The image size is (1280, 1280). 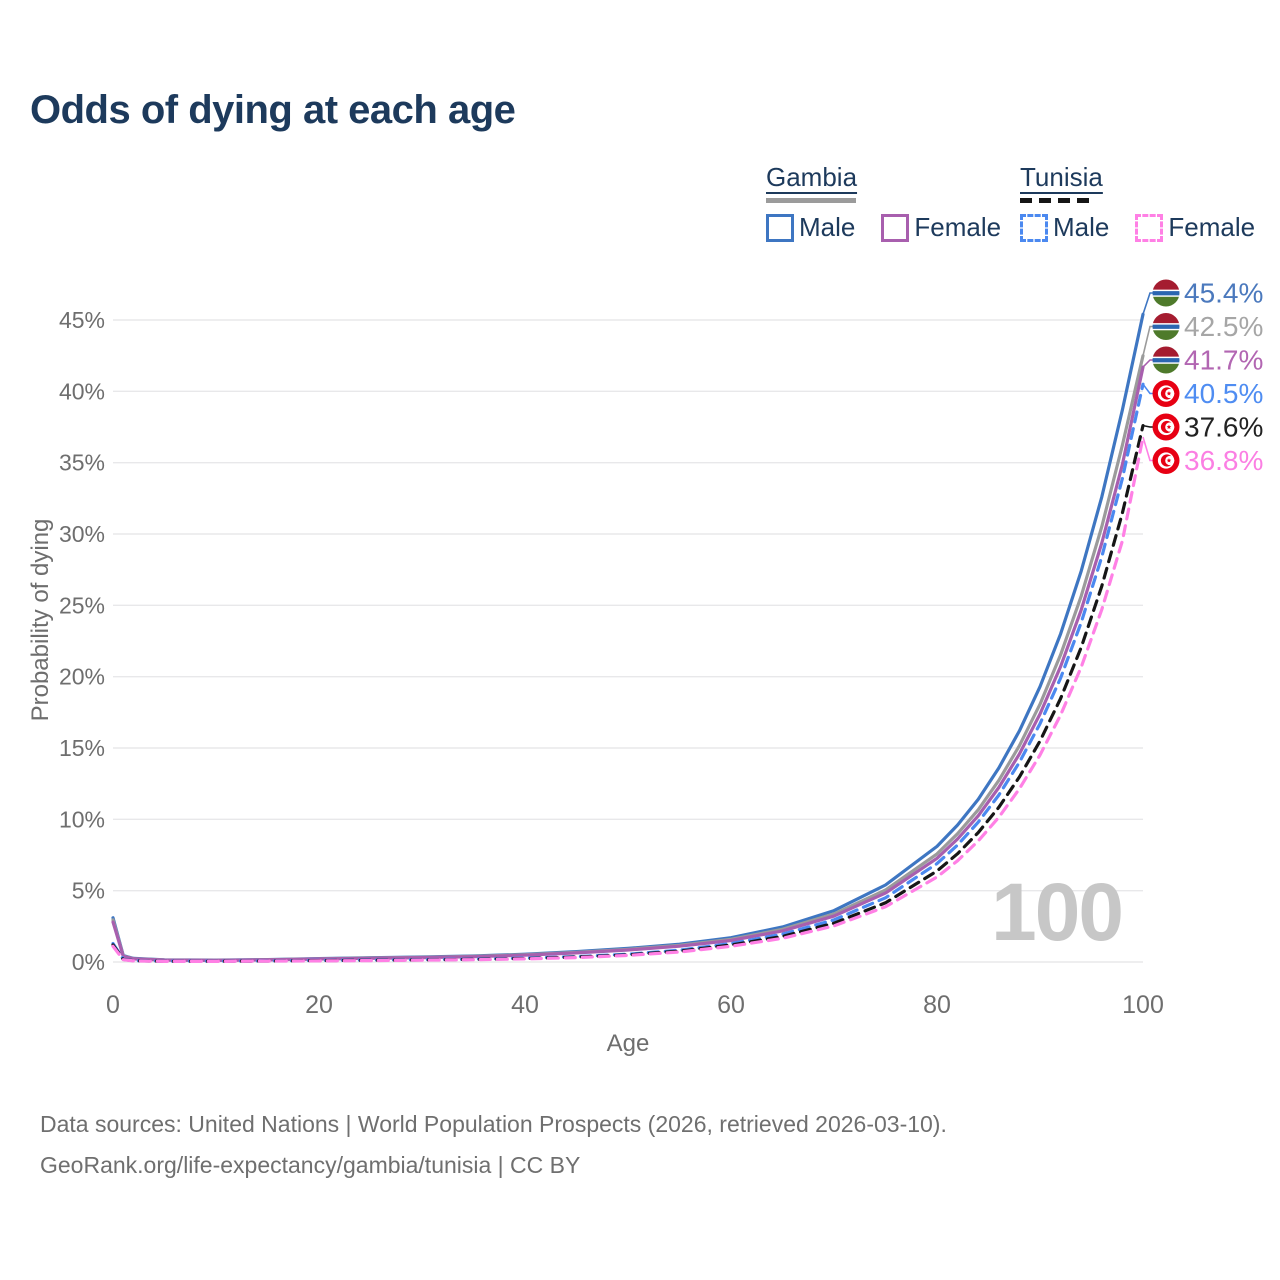 What do you see at coordinates (82, 677) in the screenshot?
I see `y-tick-label: 20%` at bounding box center [82, 677].